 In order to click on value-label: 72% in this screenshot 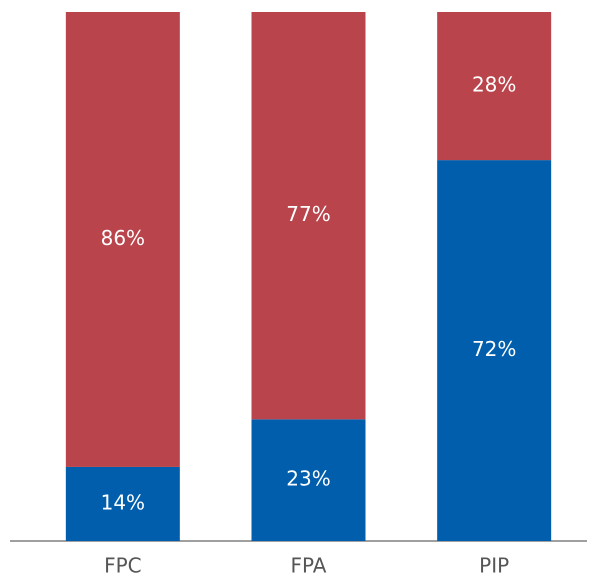, I will do `click(494, 349)`.